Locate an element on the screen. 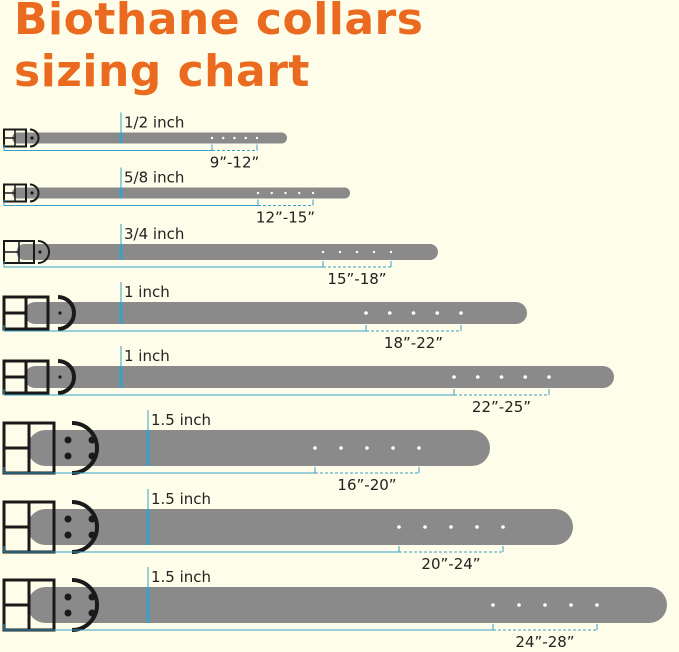  size-label: 9”-12” is located at coordinates (235, 163).